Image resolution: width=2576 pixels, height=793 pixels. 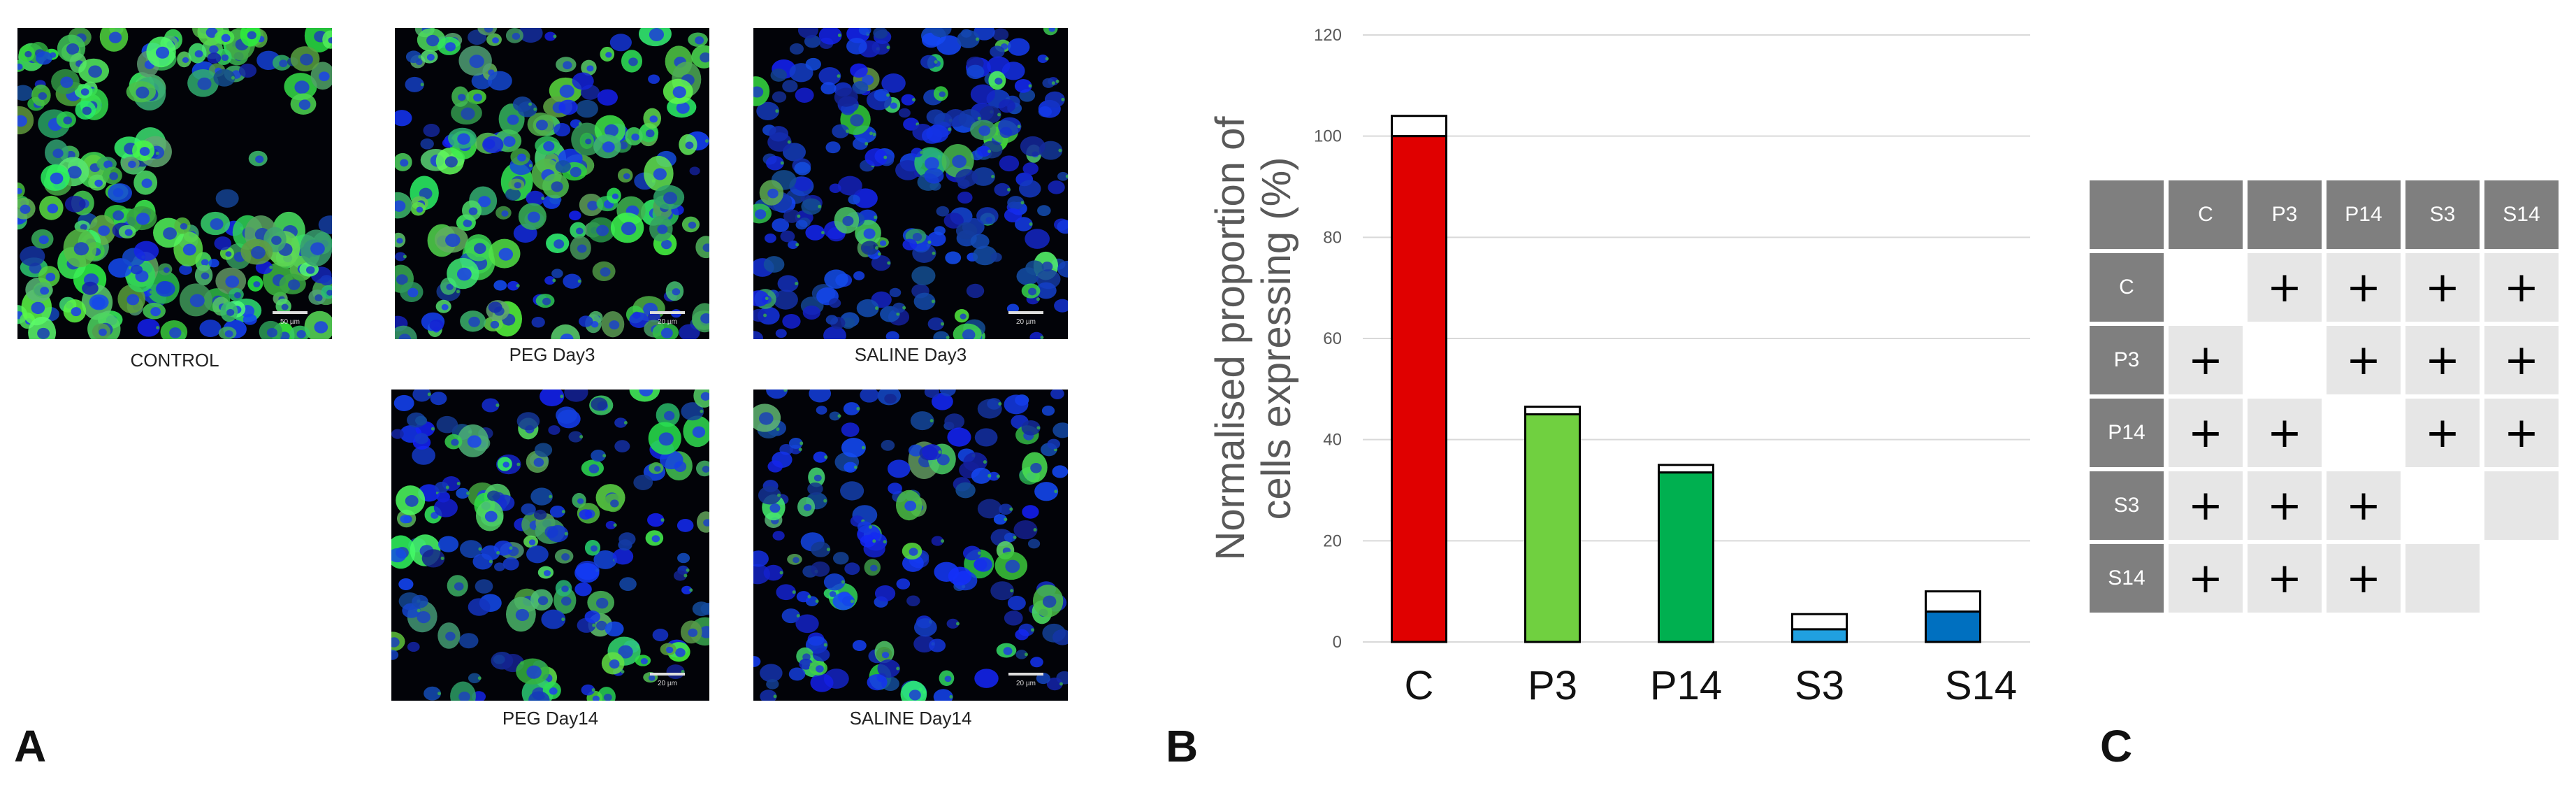 What do you see at coordinates (1419, 389) in the screenshot?
I see `bar-c` at bounding box center [1419, 389].